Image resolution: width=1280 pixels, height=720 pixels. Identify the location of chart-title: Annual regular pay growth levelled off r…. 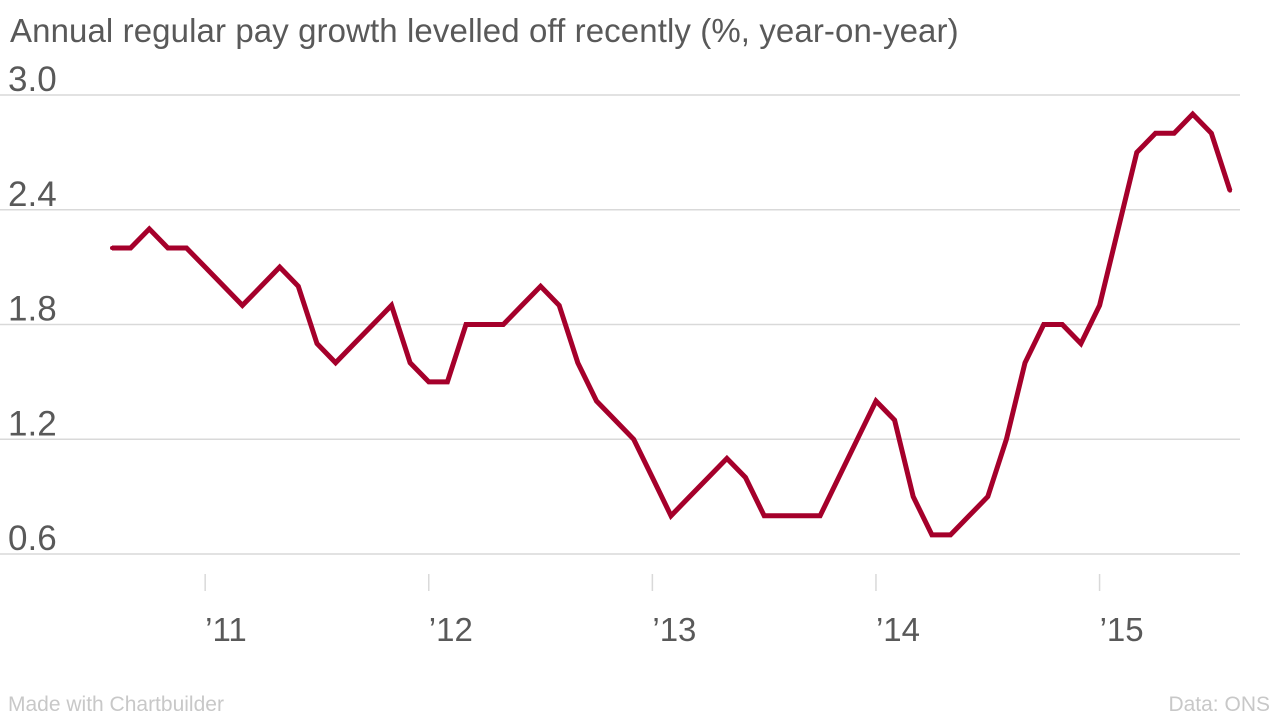
(484, 30).